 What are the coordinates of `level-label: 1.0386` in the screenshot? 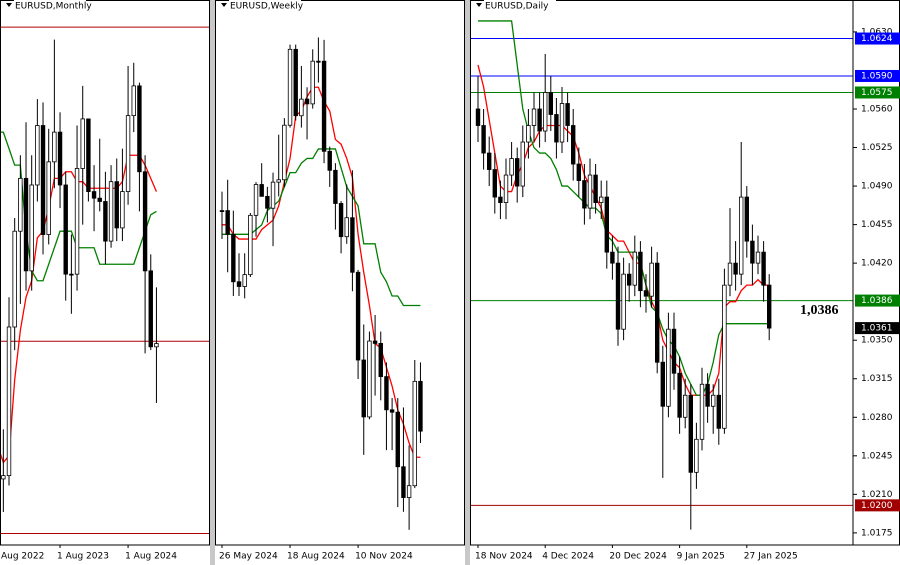 It's located at (877, 301).